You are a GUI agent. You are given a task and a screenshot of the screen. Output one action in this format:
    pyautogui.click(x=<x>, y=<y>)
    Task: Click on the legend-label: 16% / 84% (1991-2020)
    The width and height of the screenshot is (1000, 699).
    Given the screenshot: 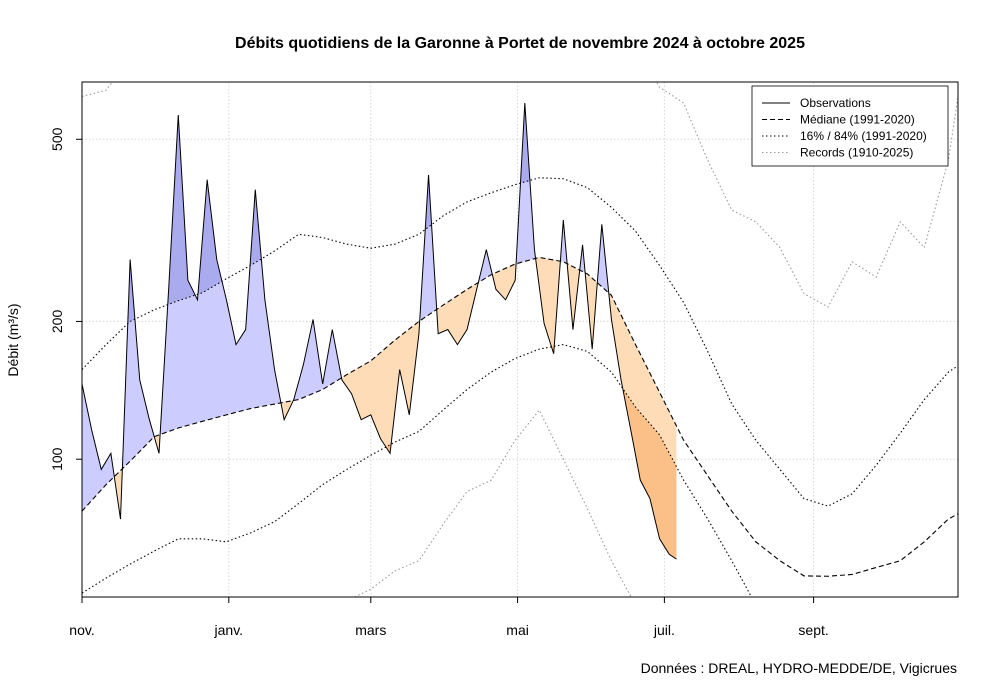 What is the action you would take?
    pyautogui.click(x=863, y=136)
    